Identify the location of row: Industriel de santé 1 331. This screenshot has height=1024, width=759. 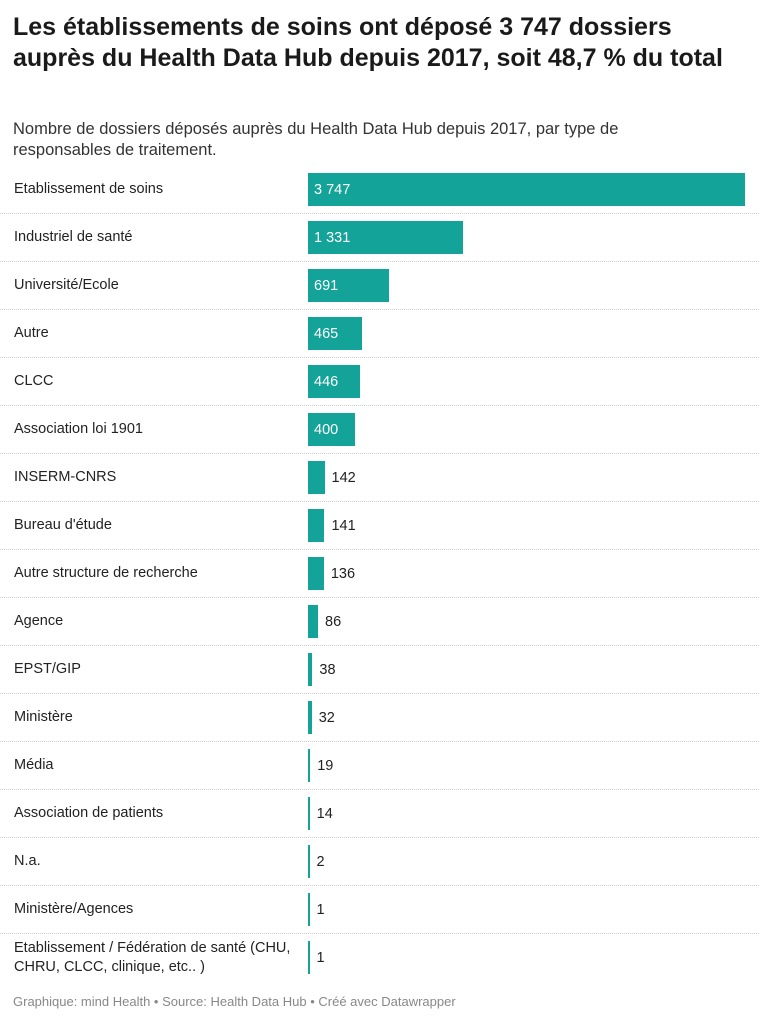
(379, 238).